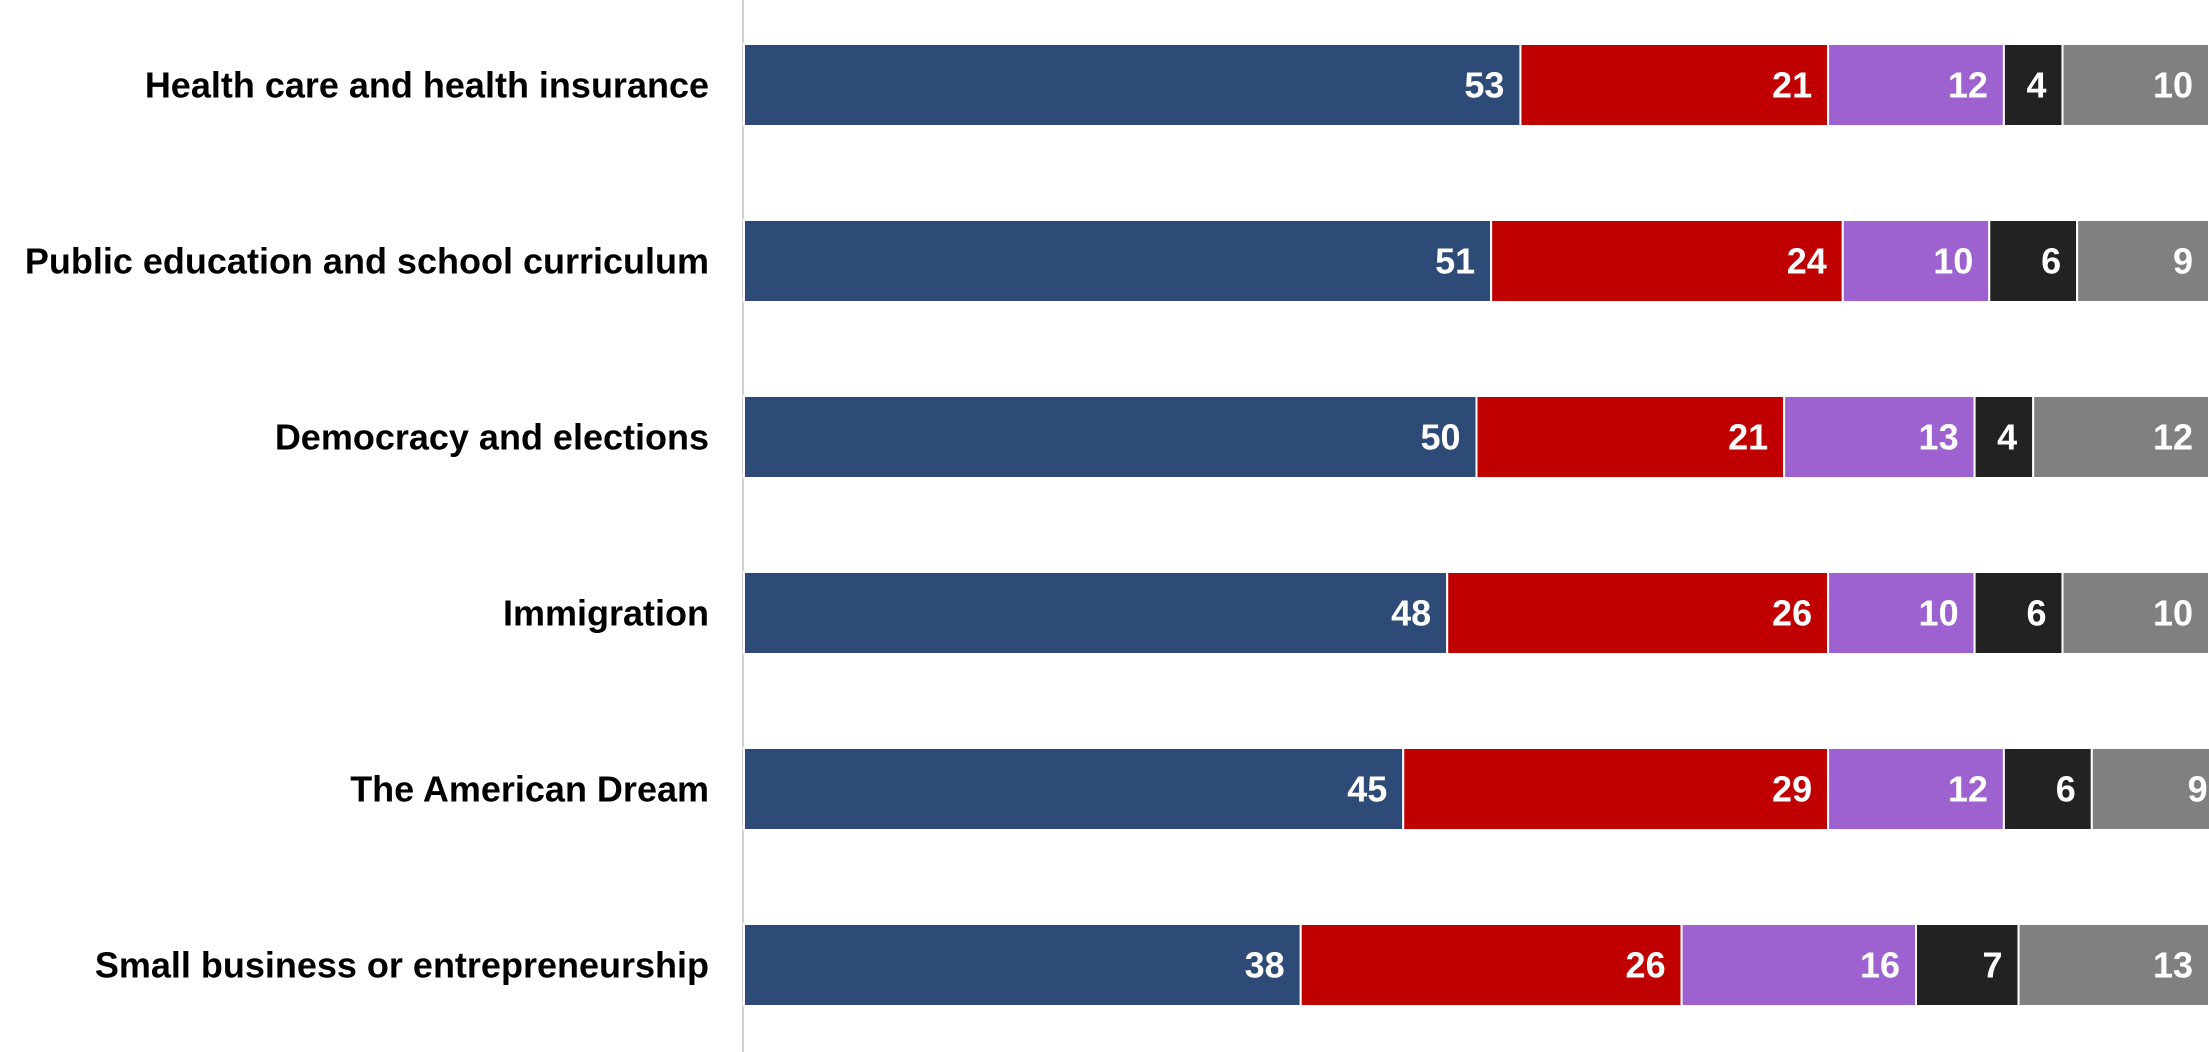  Describe the element at coordinates (2173, 85) in the screenshot. I see `value-label-health-care-and-health-insurance-series-5: 10` at that location.